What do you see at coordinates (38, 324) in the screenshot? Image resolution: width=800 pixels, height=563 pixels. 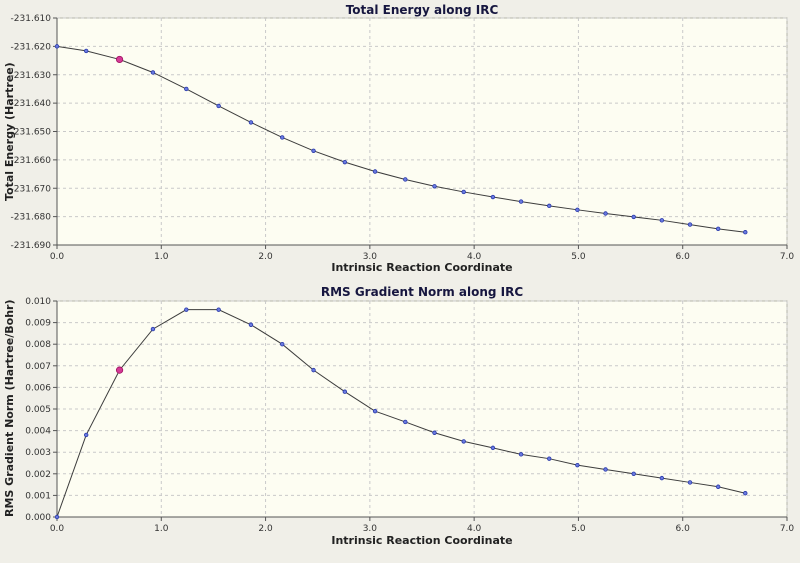 I see `y-tick-label: 0.009` at bounding box center [38, 324].